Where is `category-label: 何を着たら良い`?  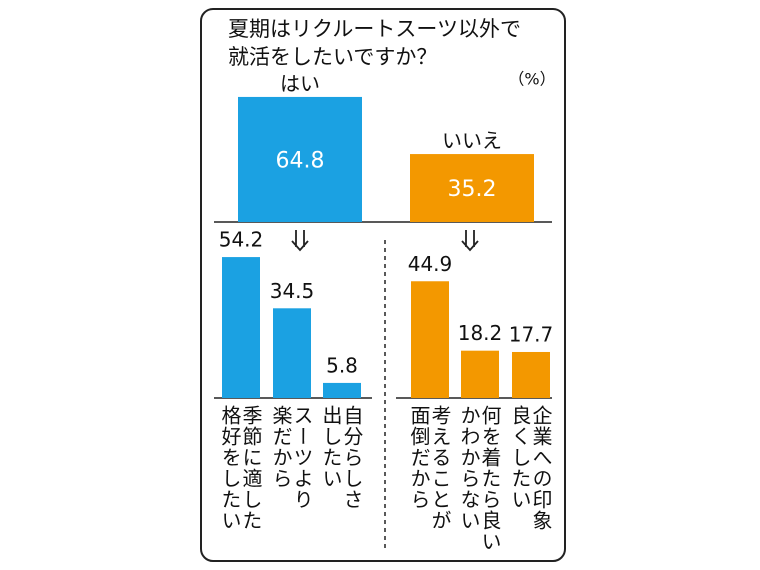 category-label: 何を着たら良い is located at coordinates (490, 478).